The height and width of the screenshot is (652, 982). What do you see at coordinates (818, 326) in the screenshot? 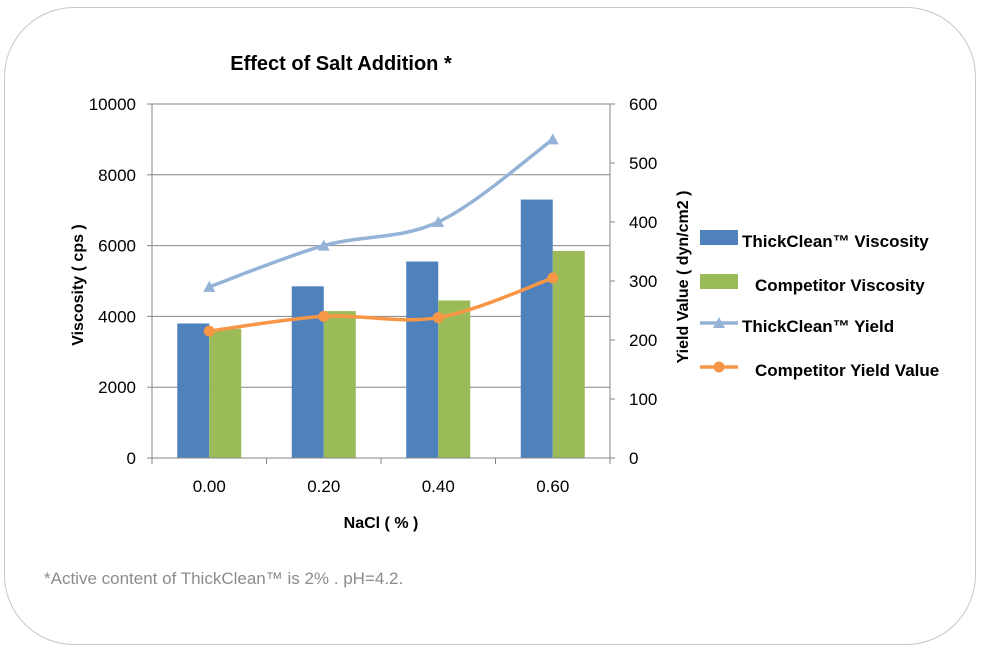
I see `legend-label: ThickClean™ Yield` at bounding box center [818, 326].